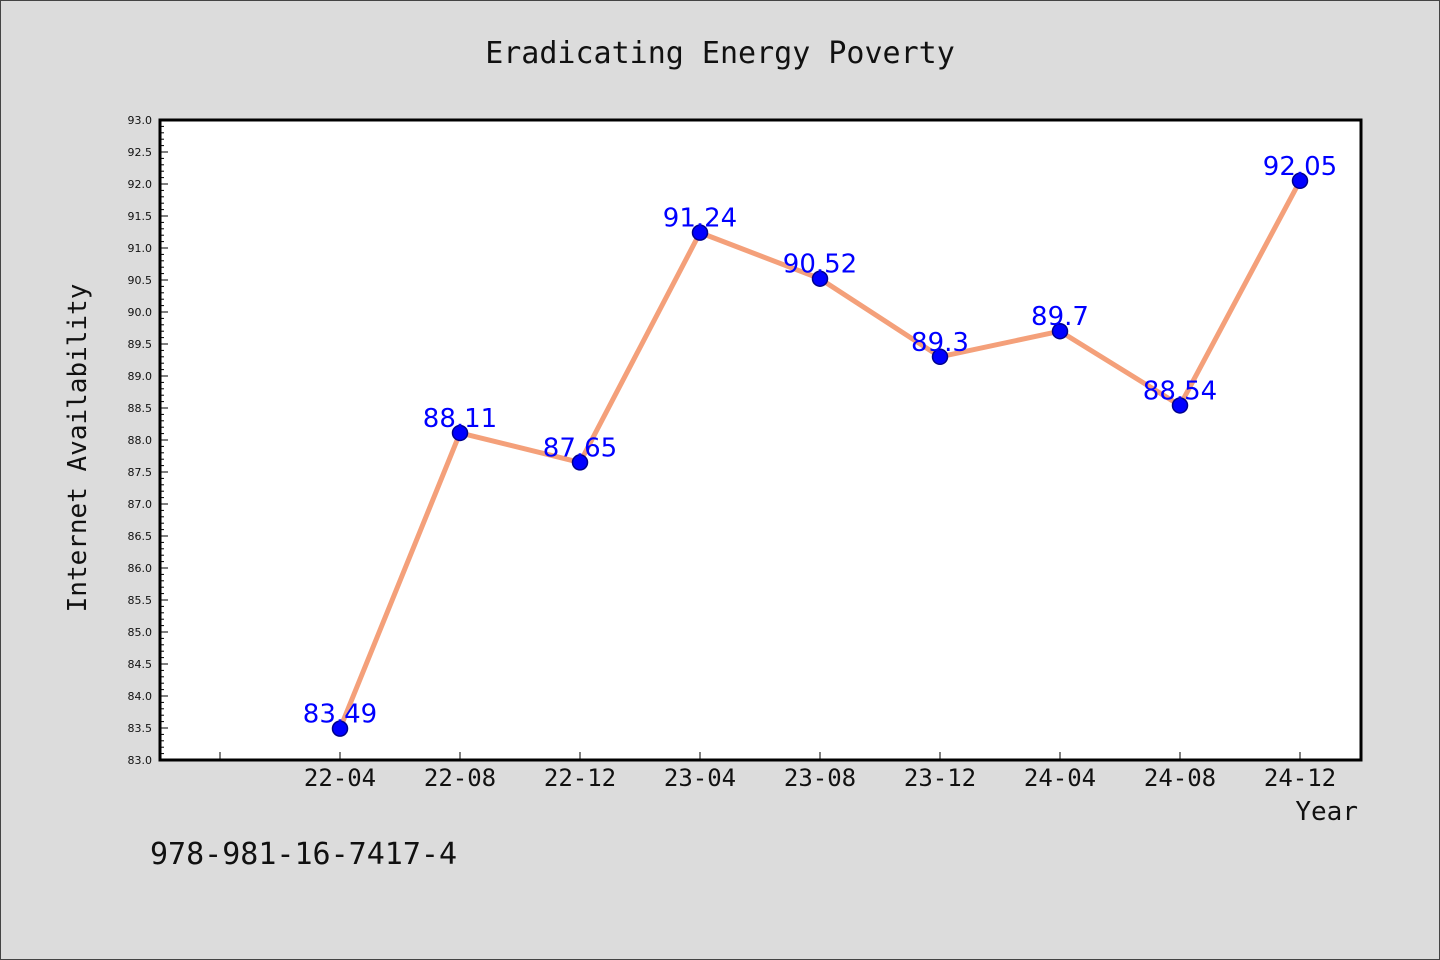  What do you see at coordinates (140, 440) in the screenshot?
I see `y-tick-label: 88.0` at bounding box center [140, 440].